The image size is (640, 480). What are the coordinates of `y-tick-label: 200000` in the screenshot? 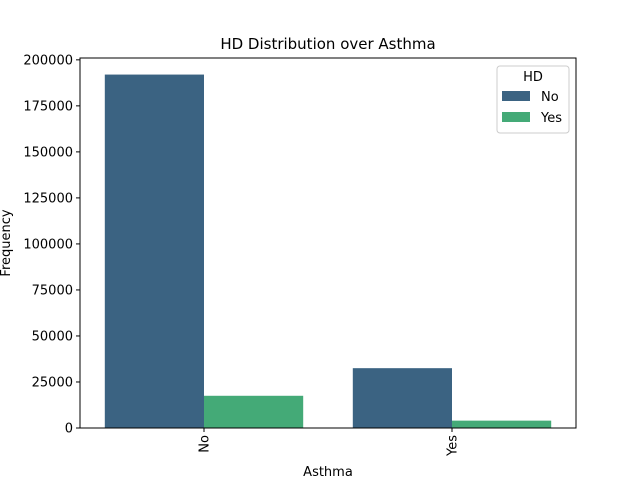 It's located at (48, 60).